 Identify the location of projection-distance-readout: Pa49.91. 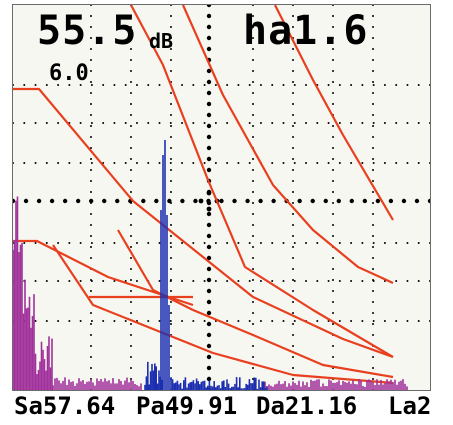
(186, 406).